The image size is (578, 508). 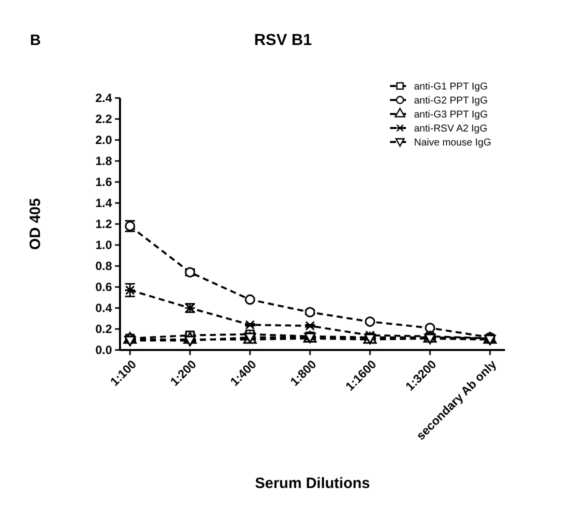 I want to click on y-tick-label: 2.0, so click(x=103, y=140).